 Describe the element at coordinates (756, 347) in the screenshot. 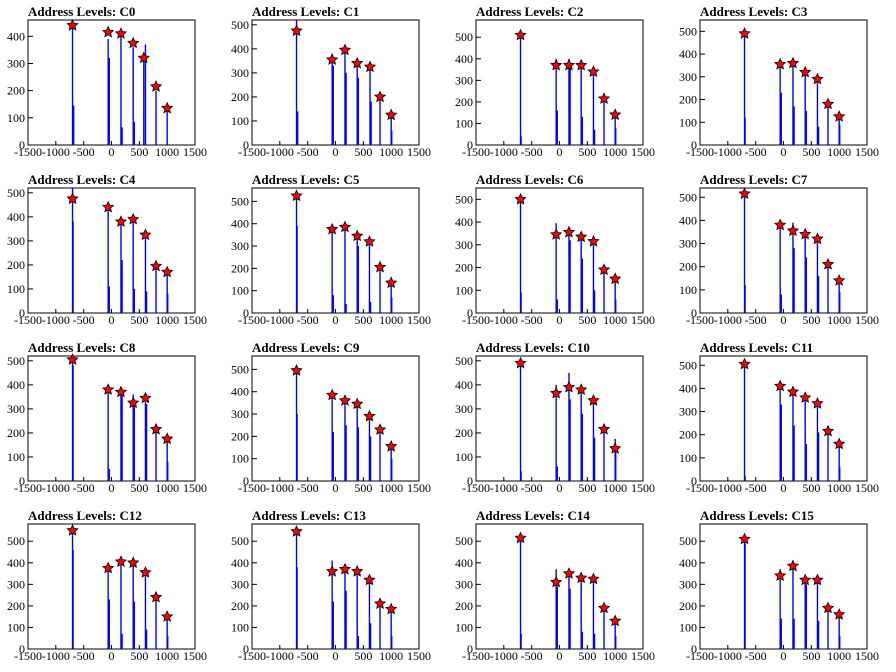

I see `chart-title: Address Levels: C11` at that location.